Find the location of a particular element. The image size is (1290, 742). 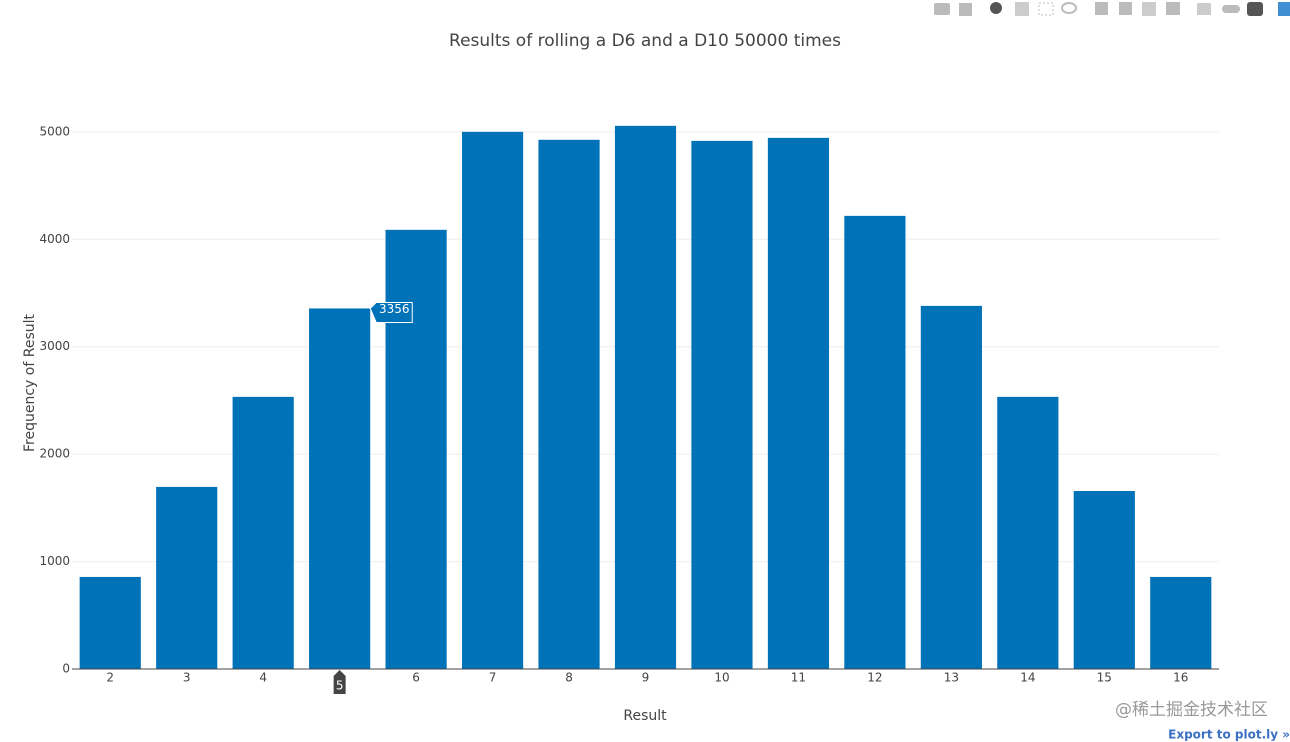

x-tick-label: 7 is located at coordinates (493, 678).